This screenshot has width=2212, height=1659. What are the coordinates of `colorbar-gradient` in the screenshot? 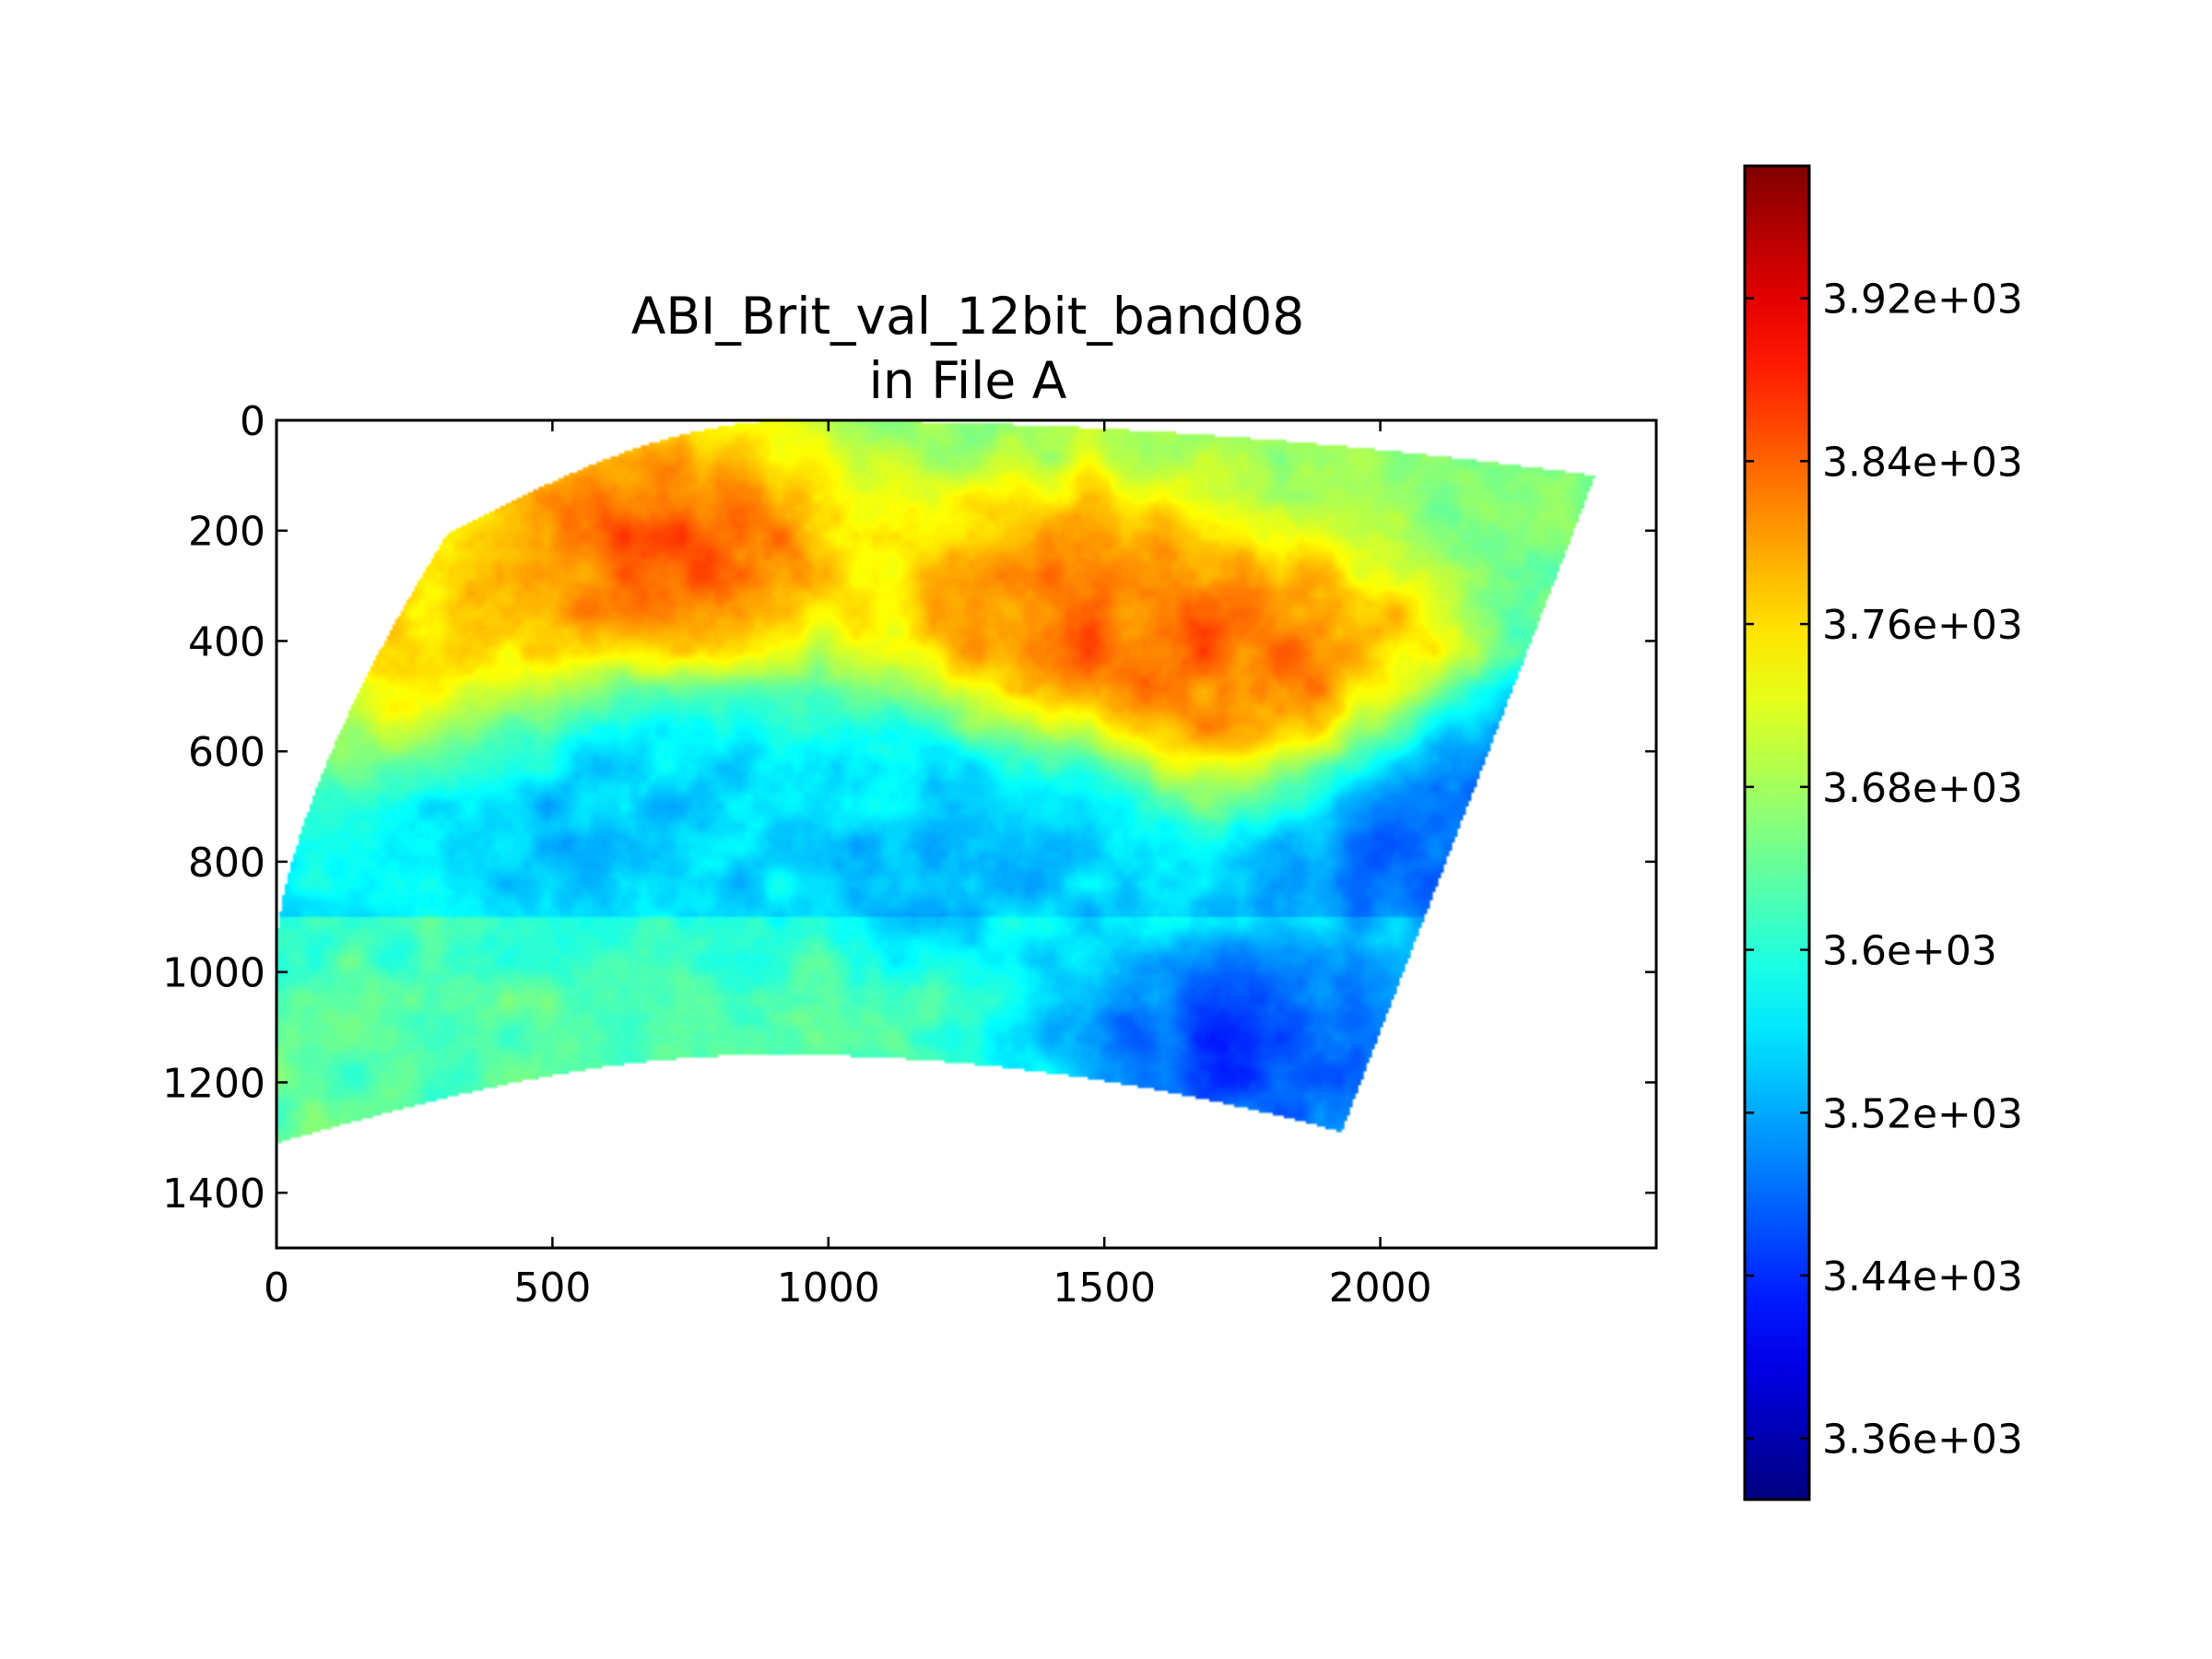 It's located at (1777, 832).